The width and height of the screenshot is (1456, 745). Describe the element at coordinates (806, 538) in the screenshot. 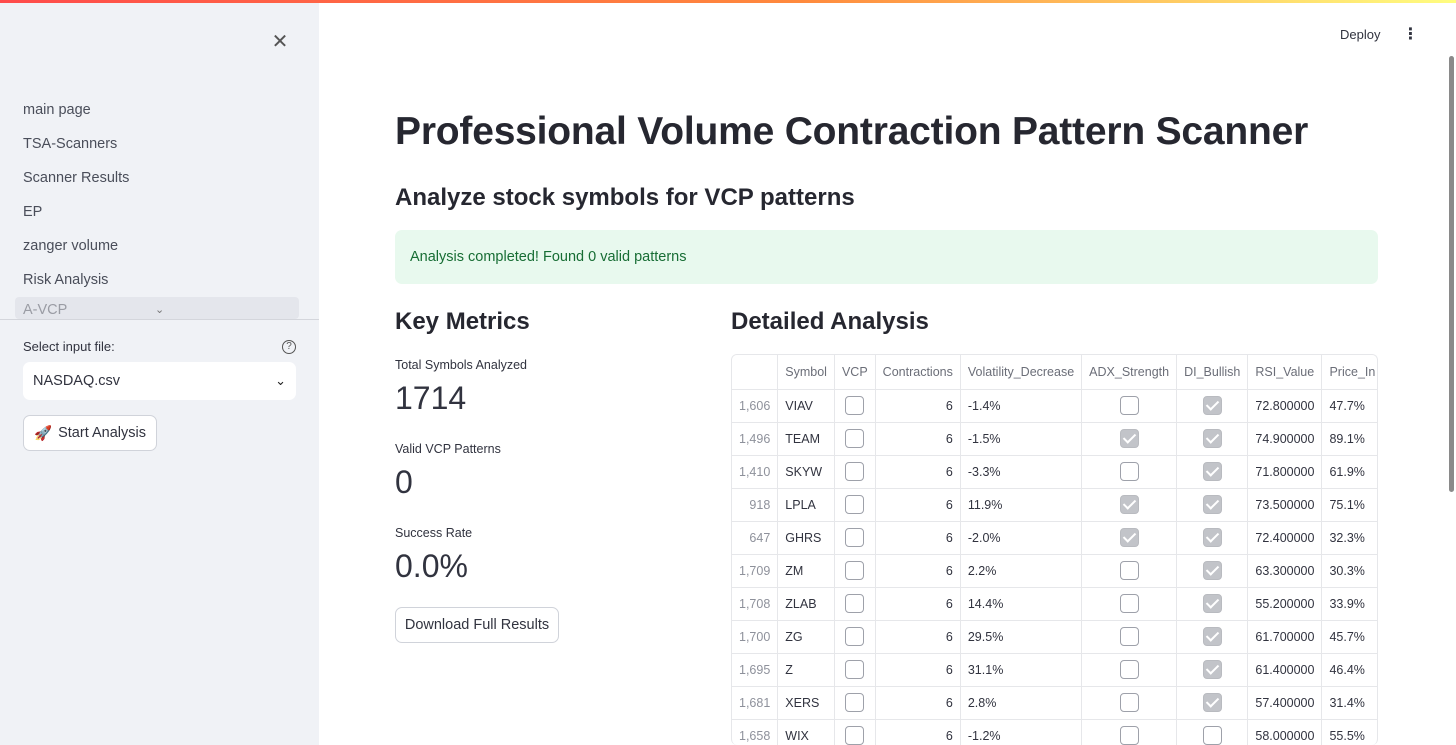

I see `symbol-cell: GHRS` at that location.